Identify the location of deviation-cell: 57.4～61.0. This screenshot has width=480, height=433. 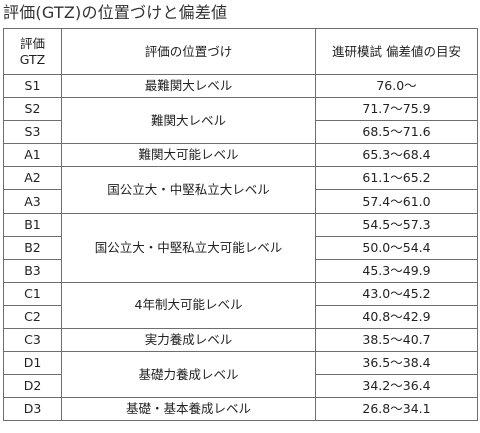
(396, 201).